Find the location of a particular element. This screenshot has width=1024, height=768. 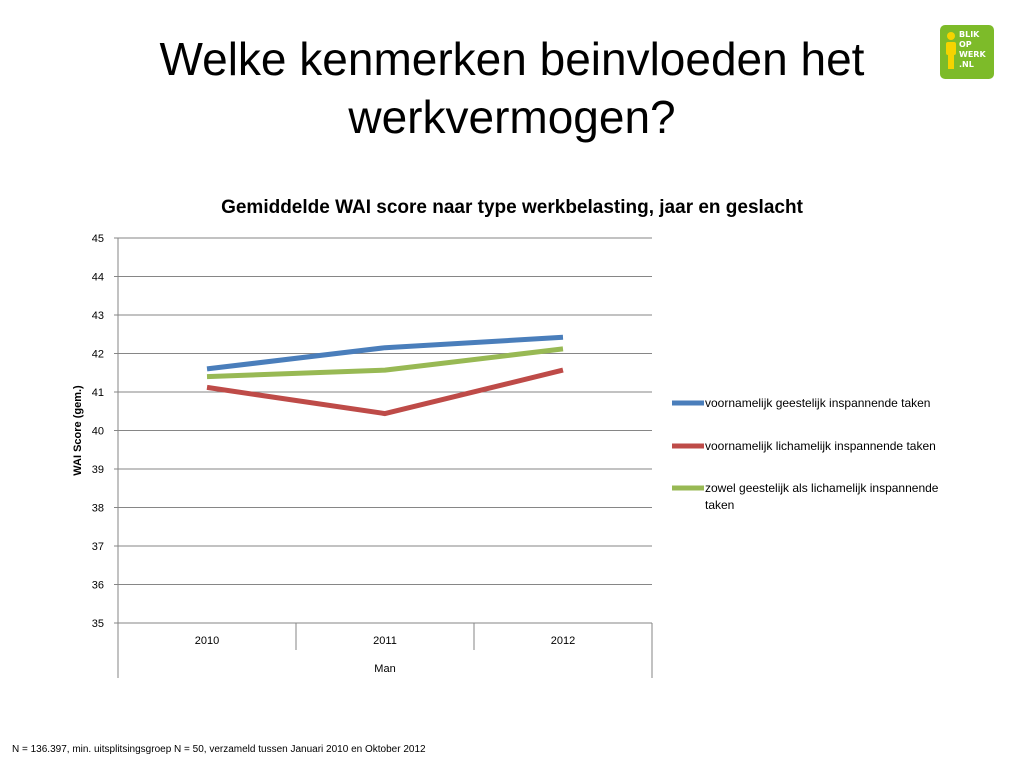

blik-op-werk-logo: BLIK OP WERK .NL is located at coordinates (967, 52).